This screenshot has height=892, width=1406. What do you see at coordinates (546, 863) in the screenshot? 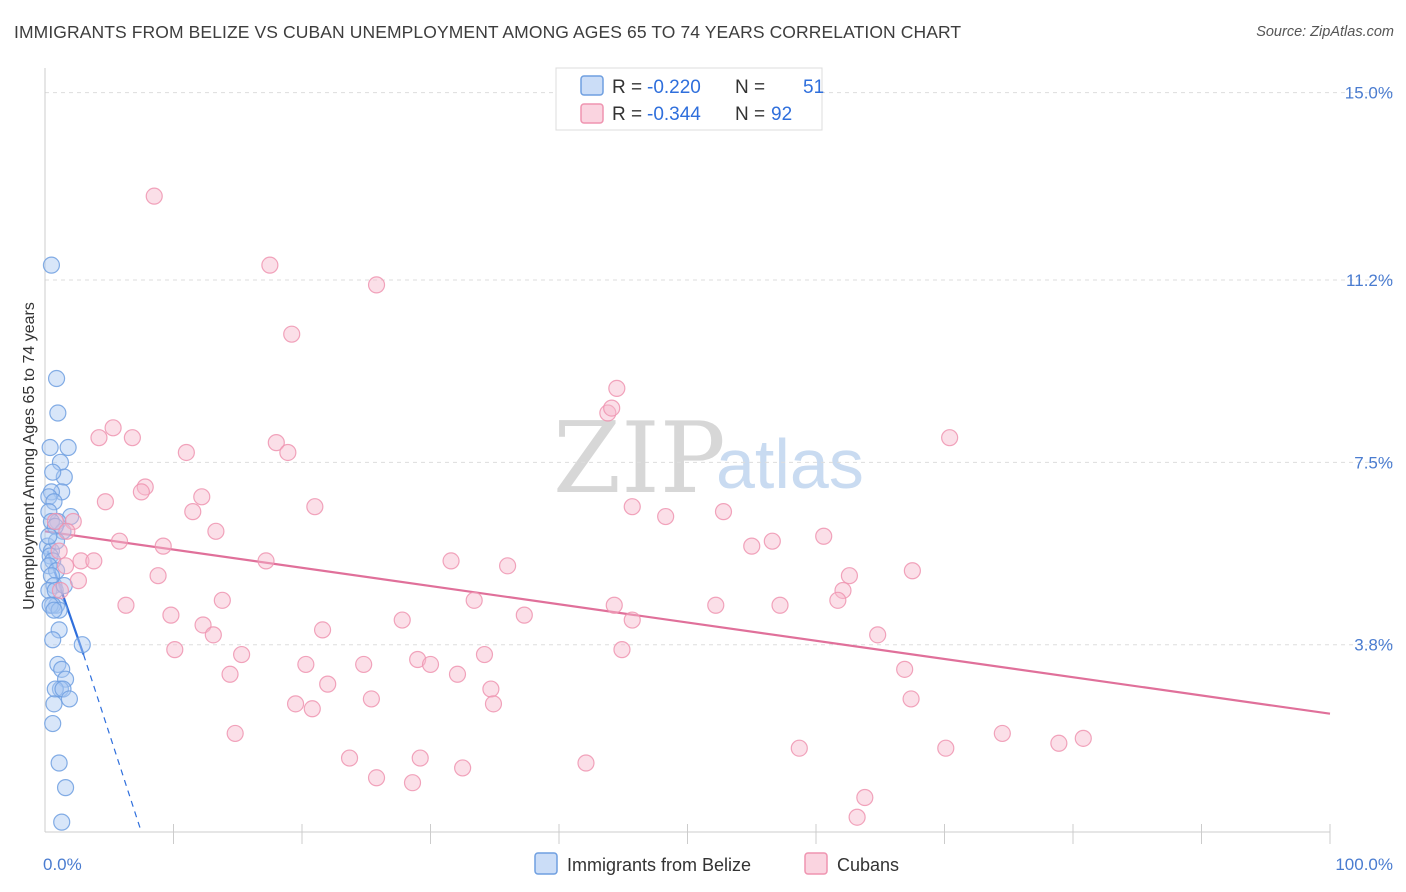
I see `legend-bottom-swatch-belize` at bounding box center [546, 863].